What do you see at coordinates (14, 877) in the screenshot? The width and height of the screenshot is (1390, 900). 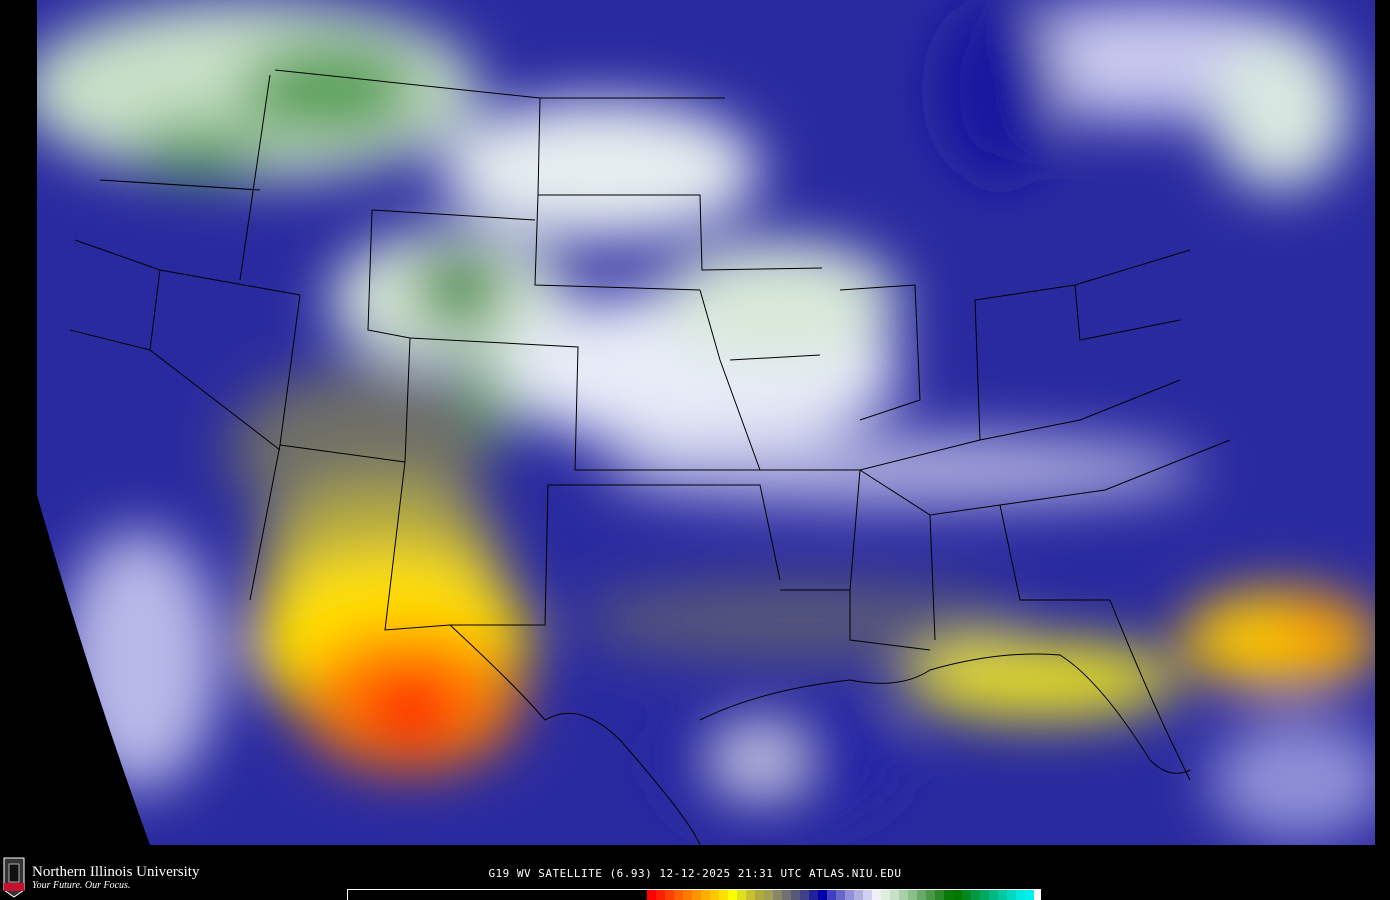 I see `niu-shield-icon` at bounding box center [14, 877].